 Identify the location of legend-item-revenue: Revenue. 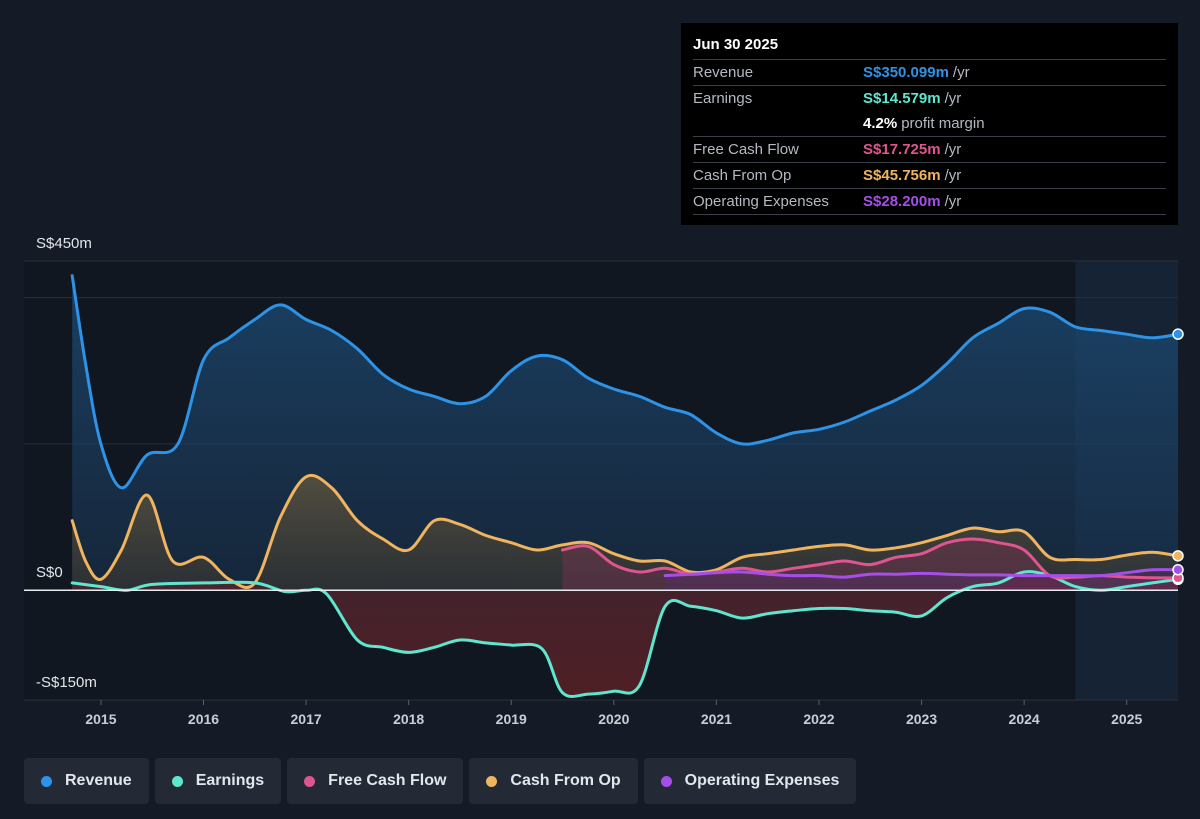
(86, 781).